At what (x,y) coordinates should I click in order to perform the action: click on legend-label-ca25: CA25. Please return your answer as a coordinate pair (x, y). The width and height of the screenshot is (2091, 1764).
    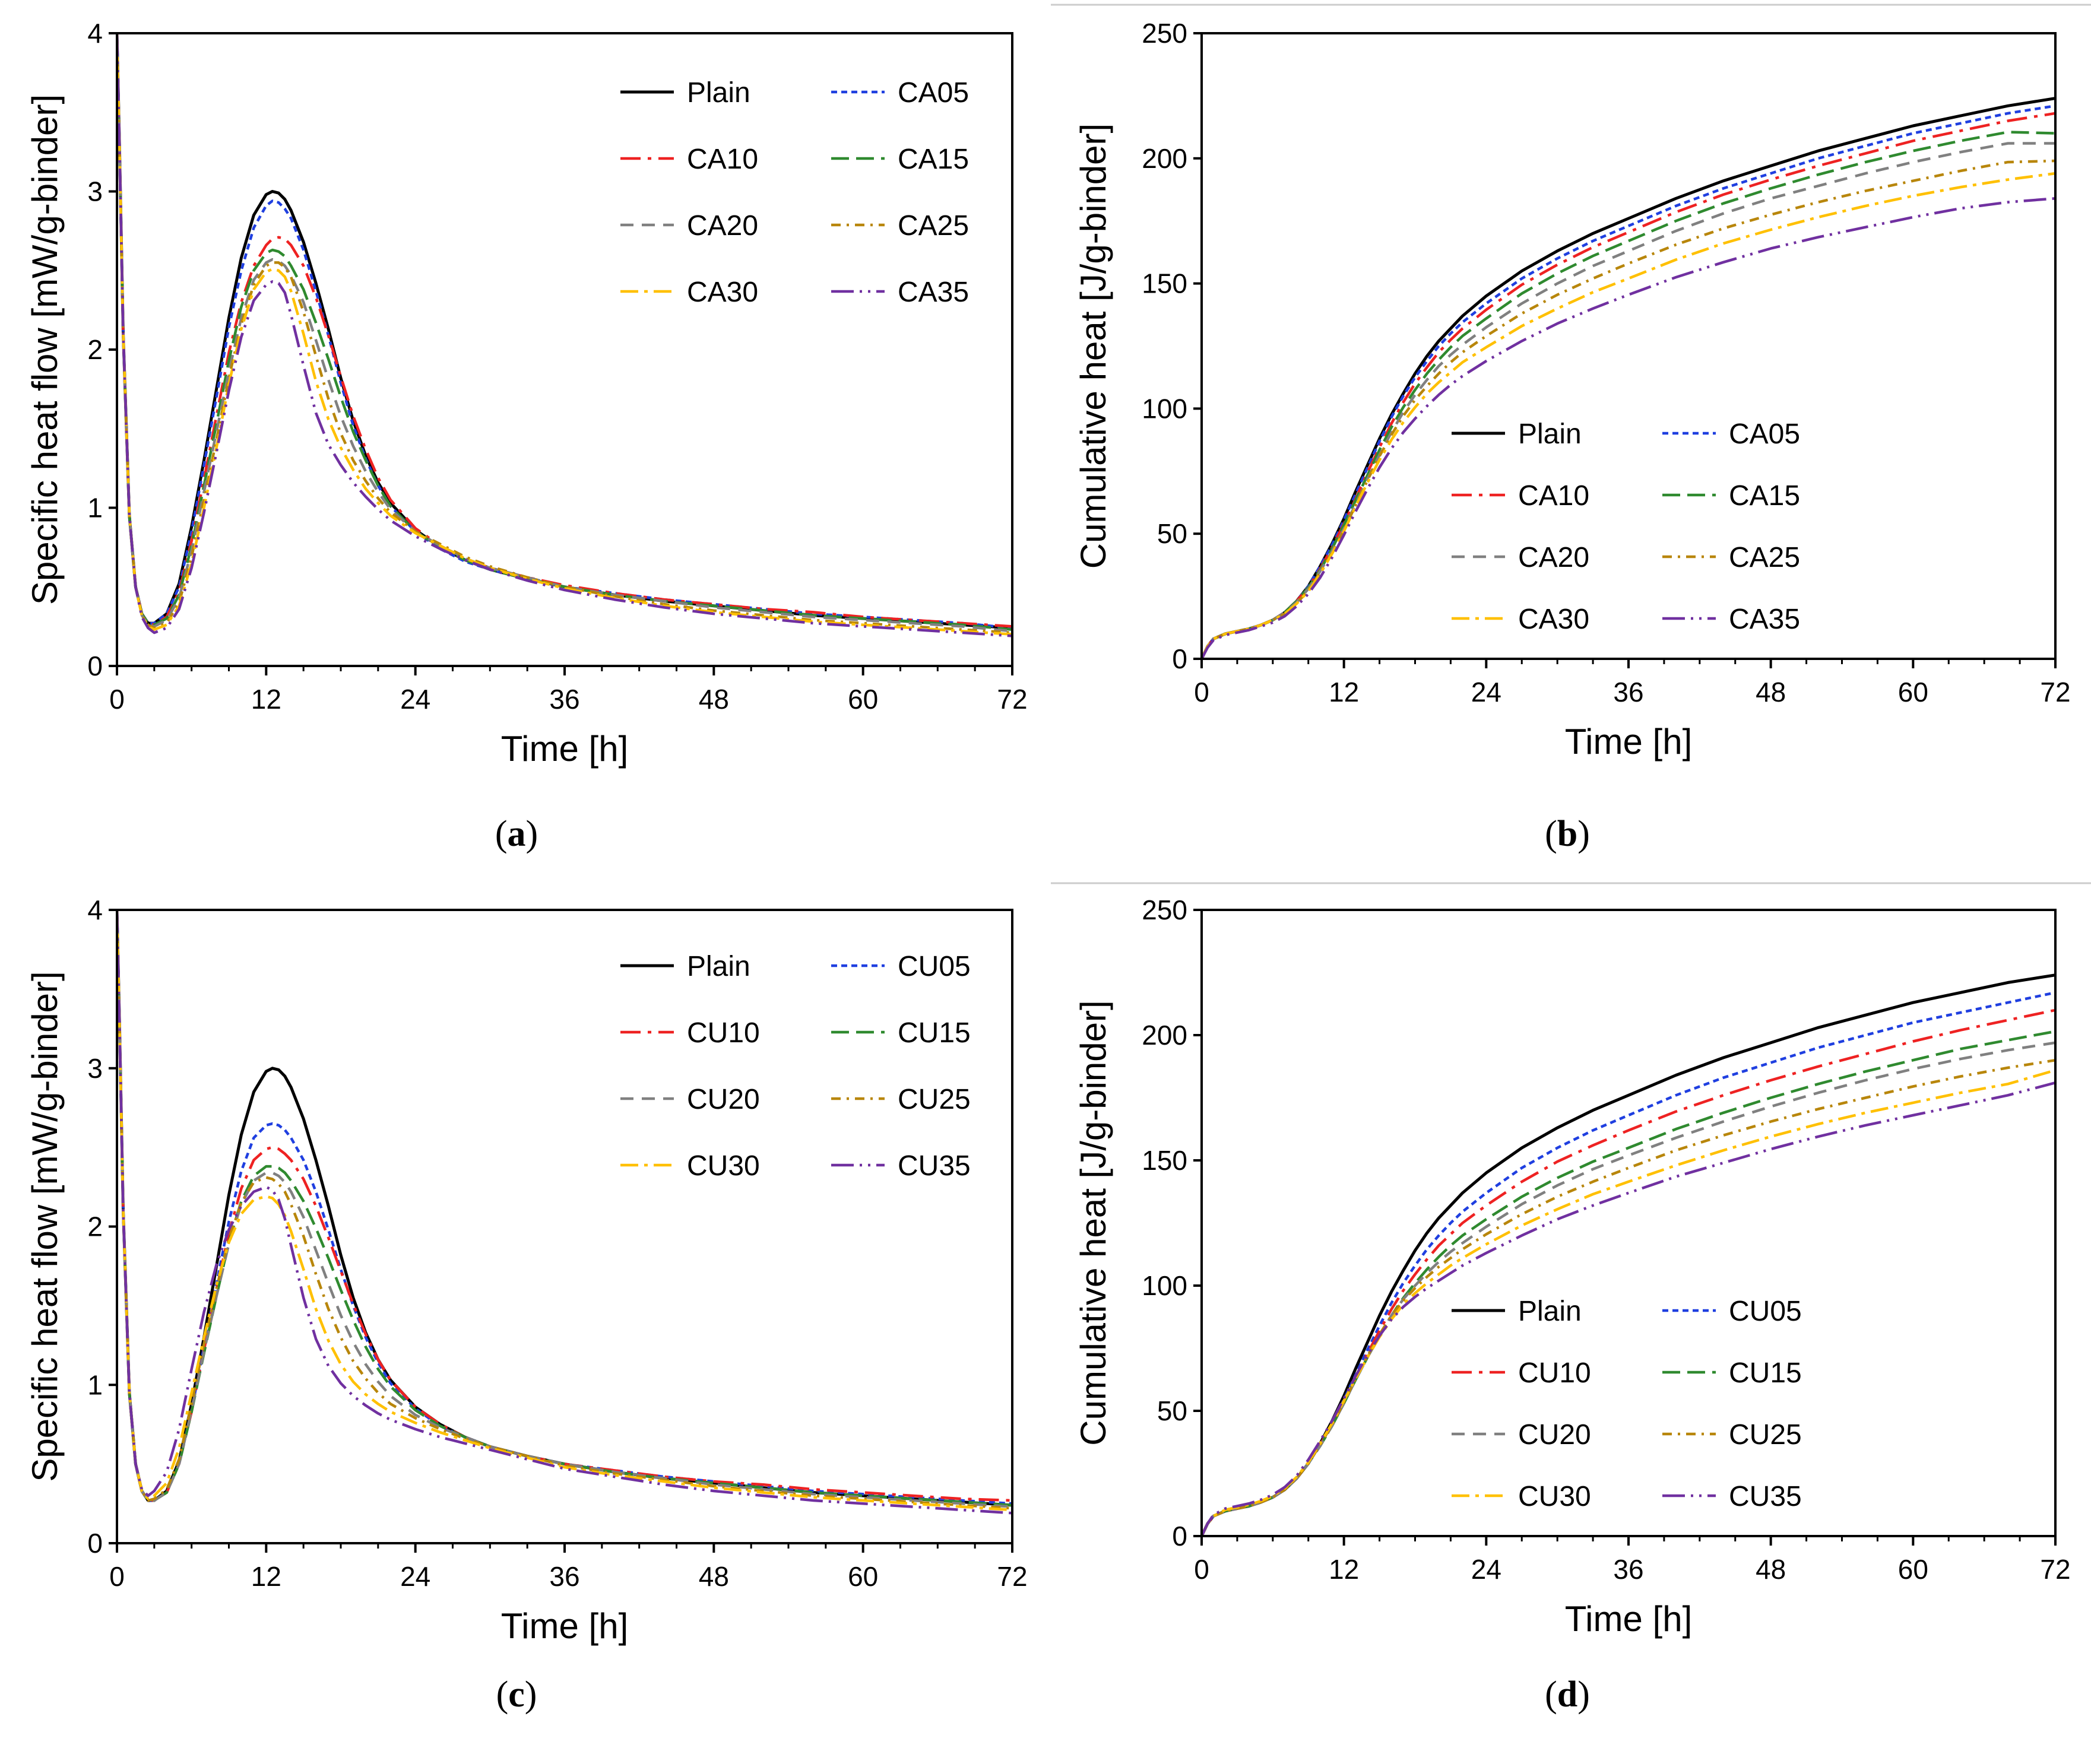
    Looking at the image, I should click on (933, 226).